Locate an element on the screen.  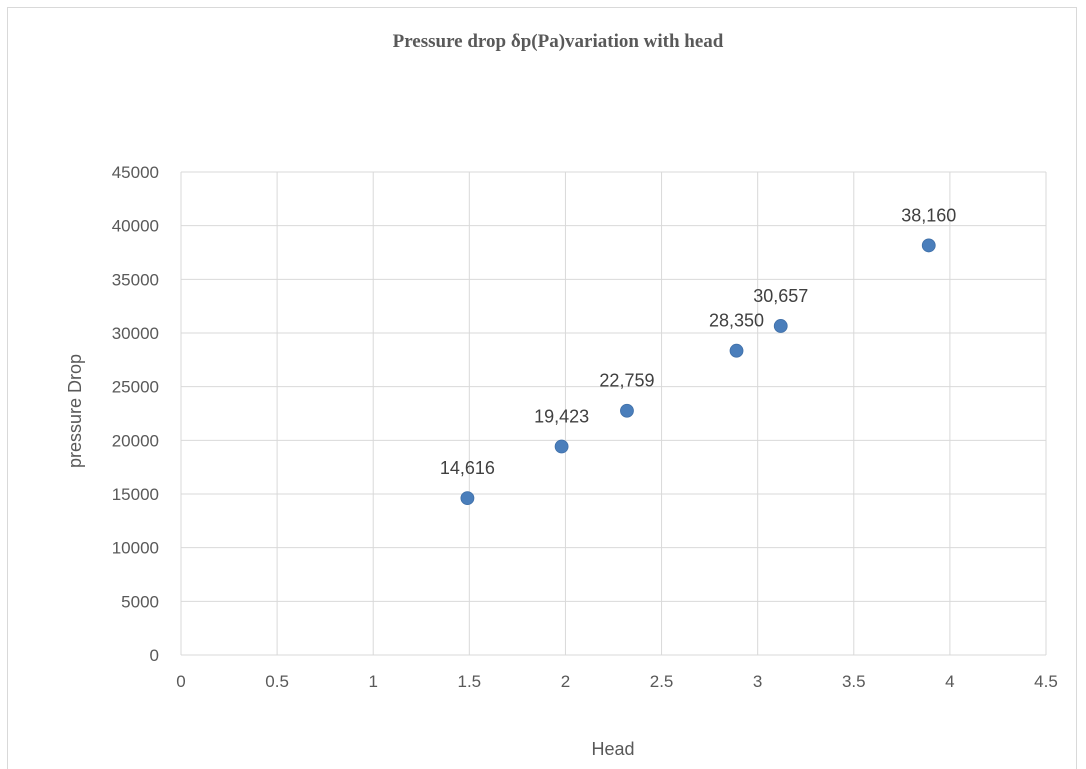
x-tick-label: 4 is located at coordinates (949, 681).